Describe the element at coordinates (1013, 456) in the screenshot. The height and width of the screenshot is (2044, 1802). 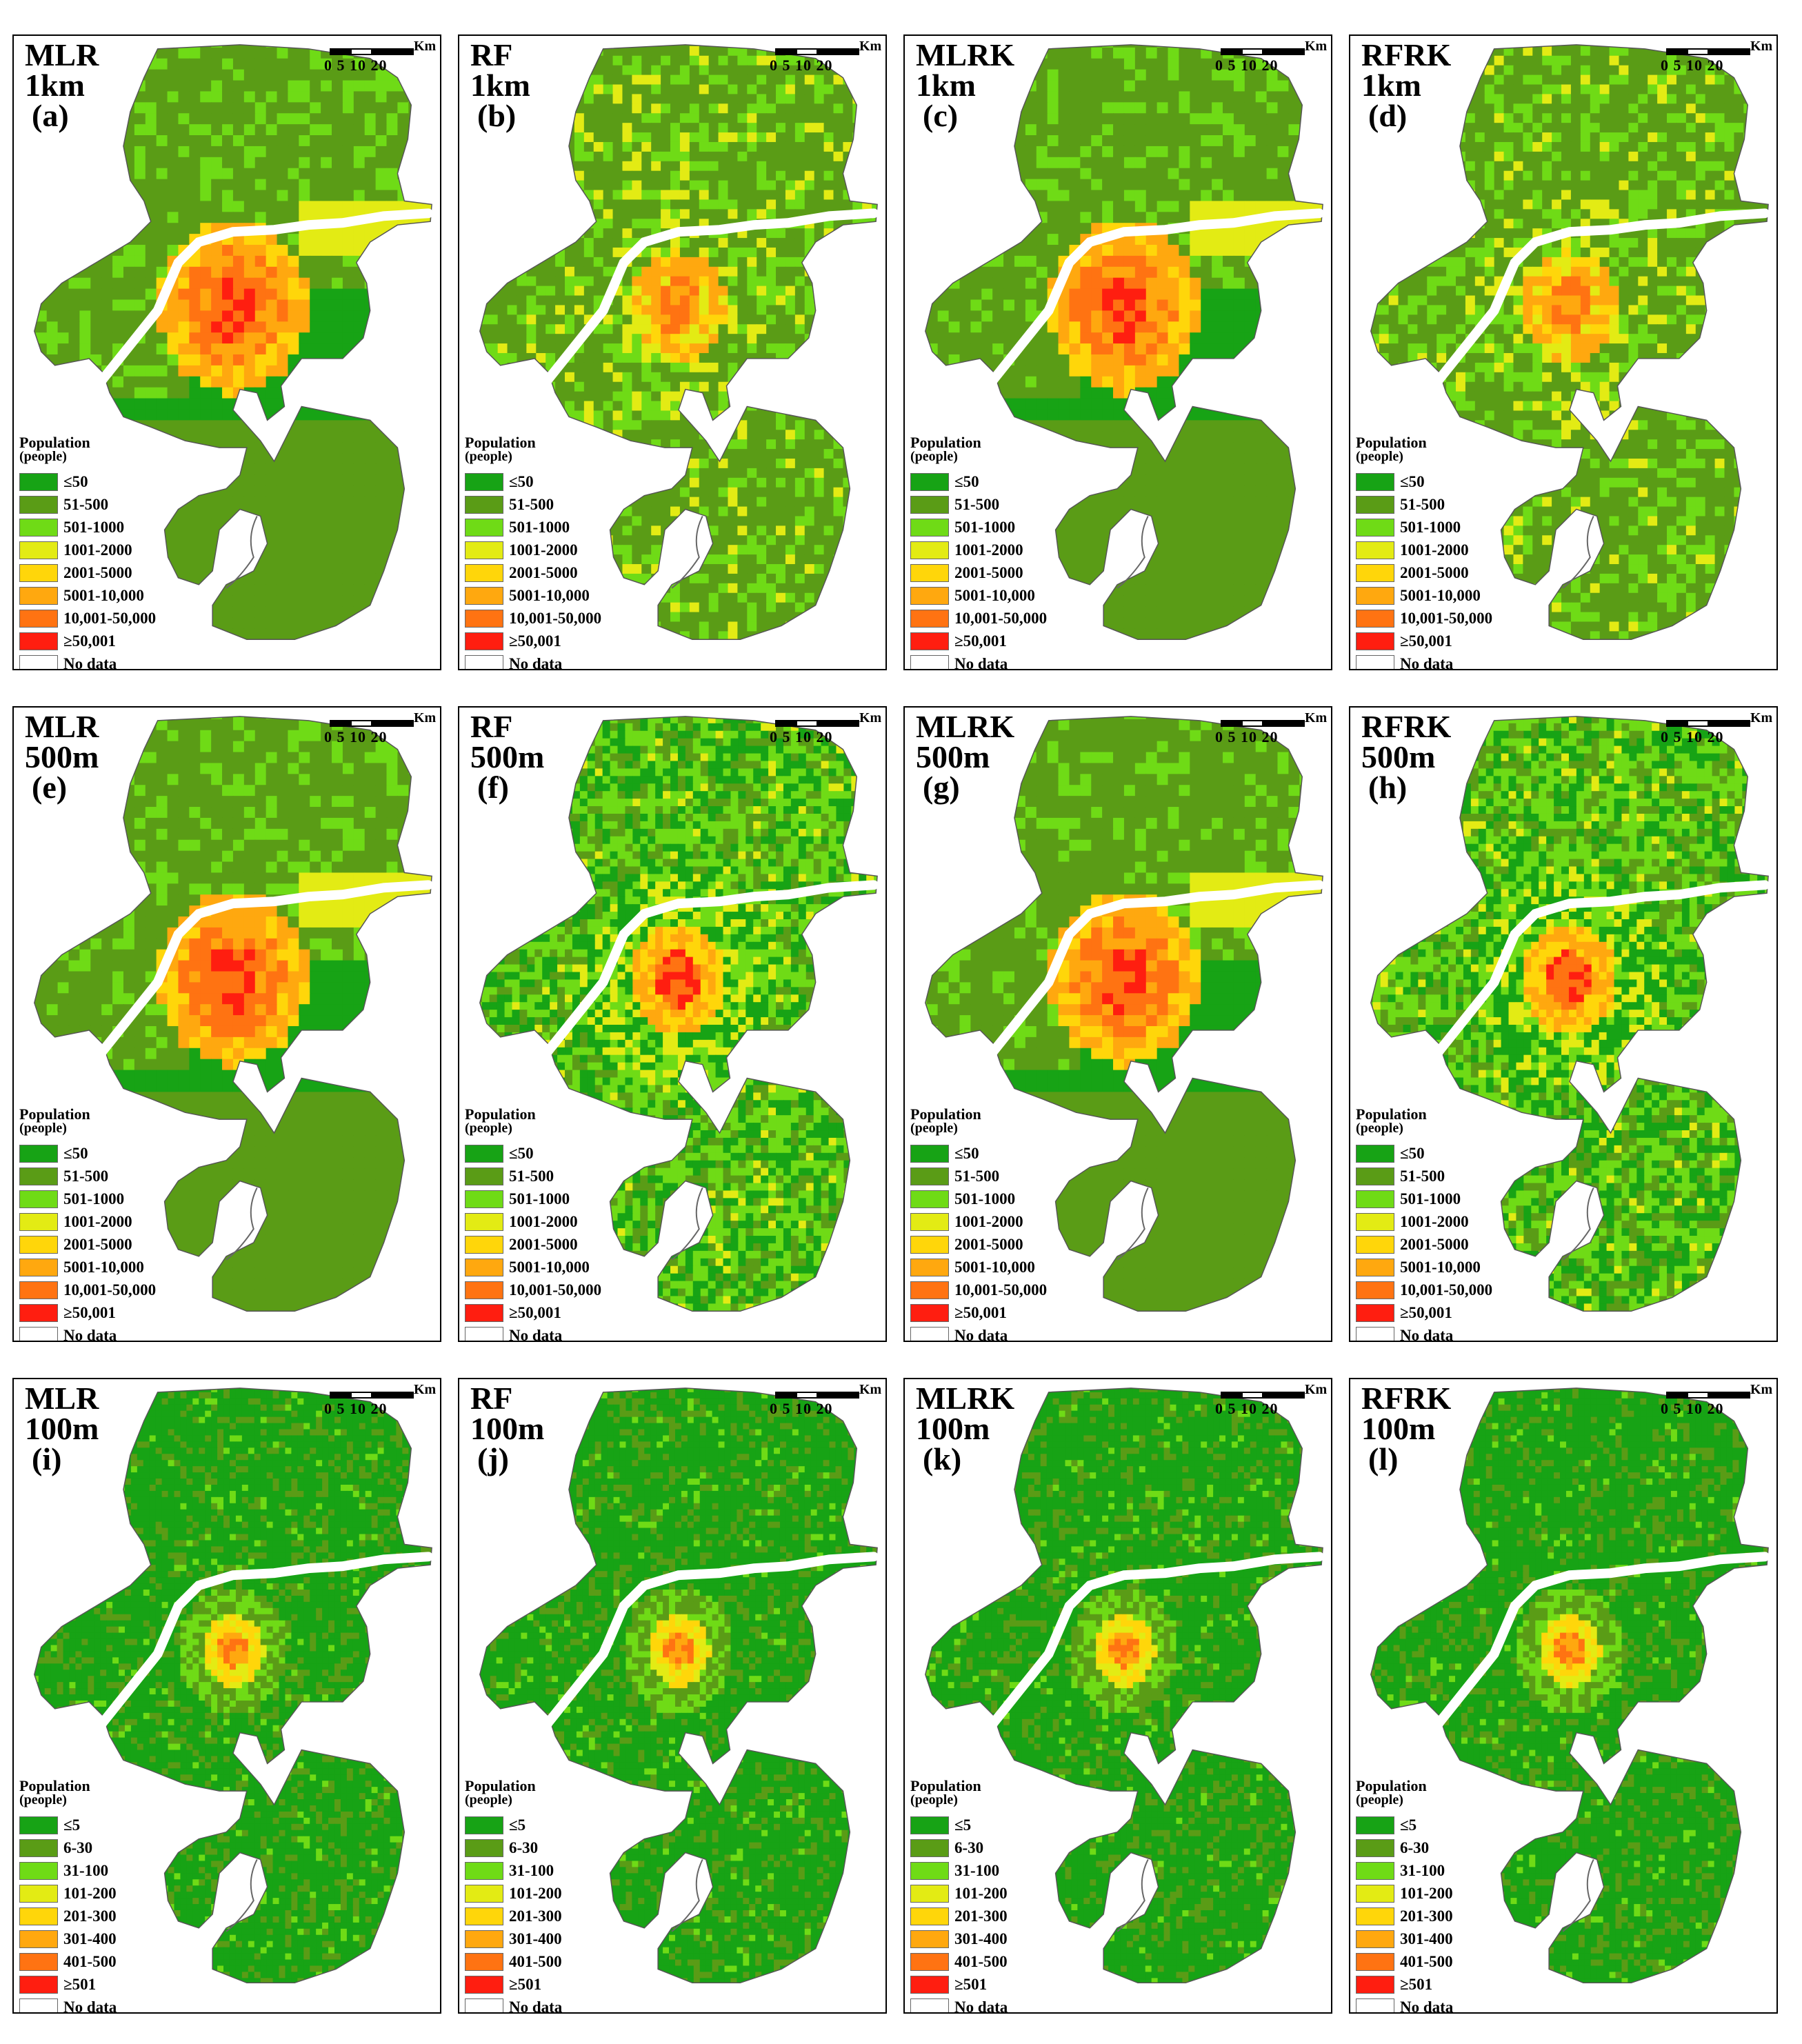
I see `legend-subtitle: (people)` at that location.